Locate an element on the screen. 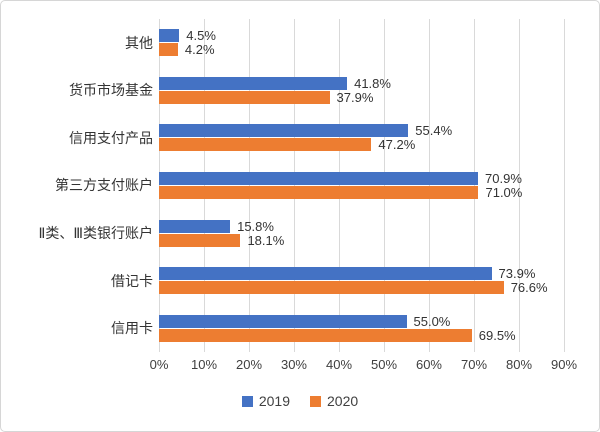 The width and height of the screenshot is (600, 432). legend-item-2020: 2020 is located at coordinates (334, 401).